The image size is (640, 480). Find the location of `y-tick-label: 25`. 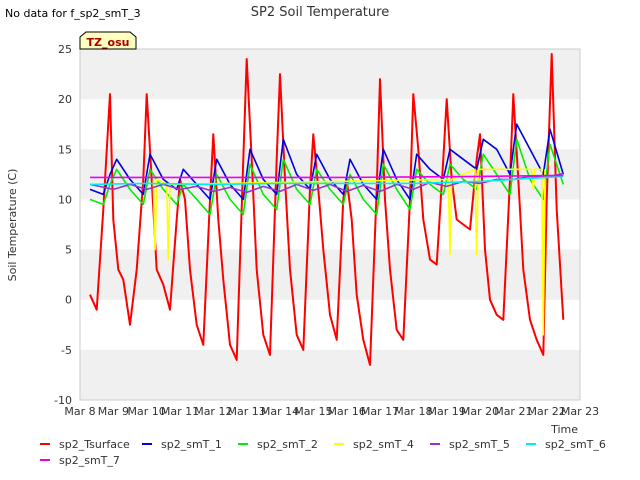

y-tick-label: 25 is located at coordinates (65, 49).